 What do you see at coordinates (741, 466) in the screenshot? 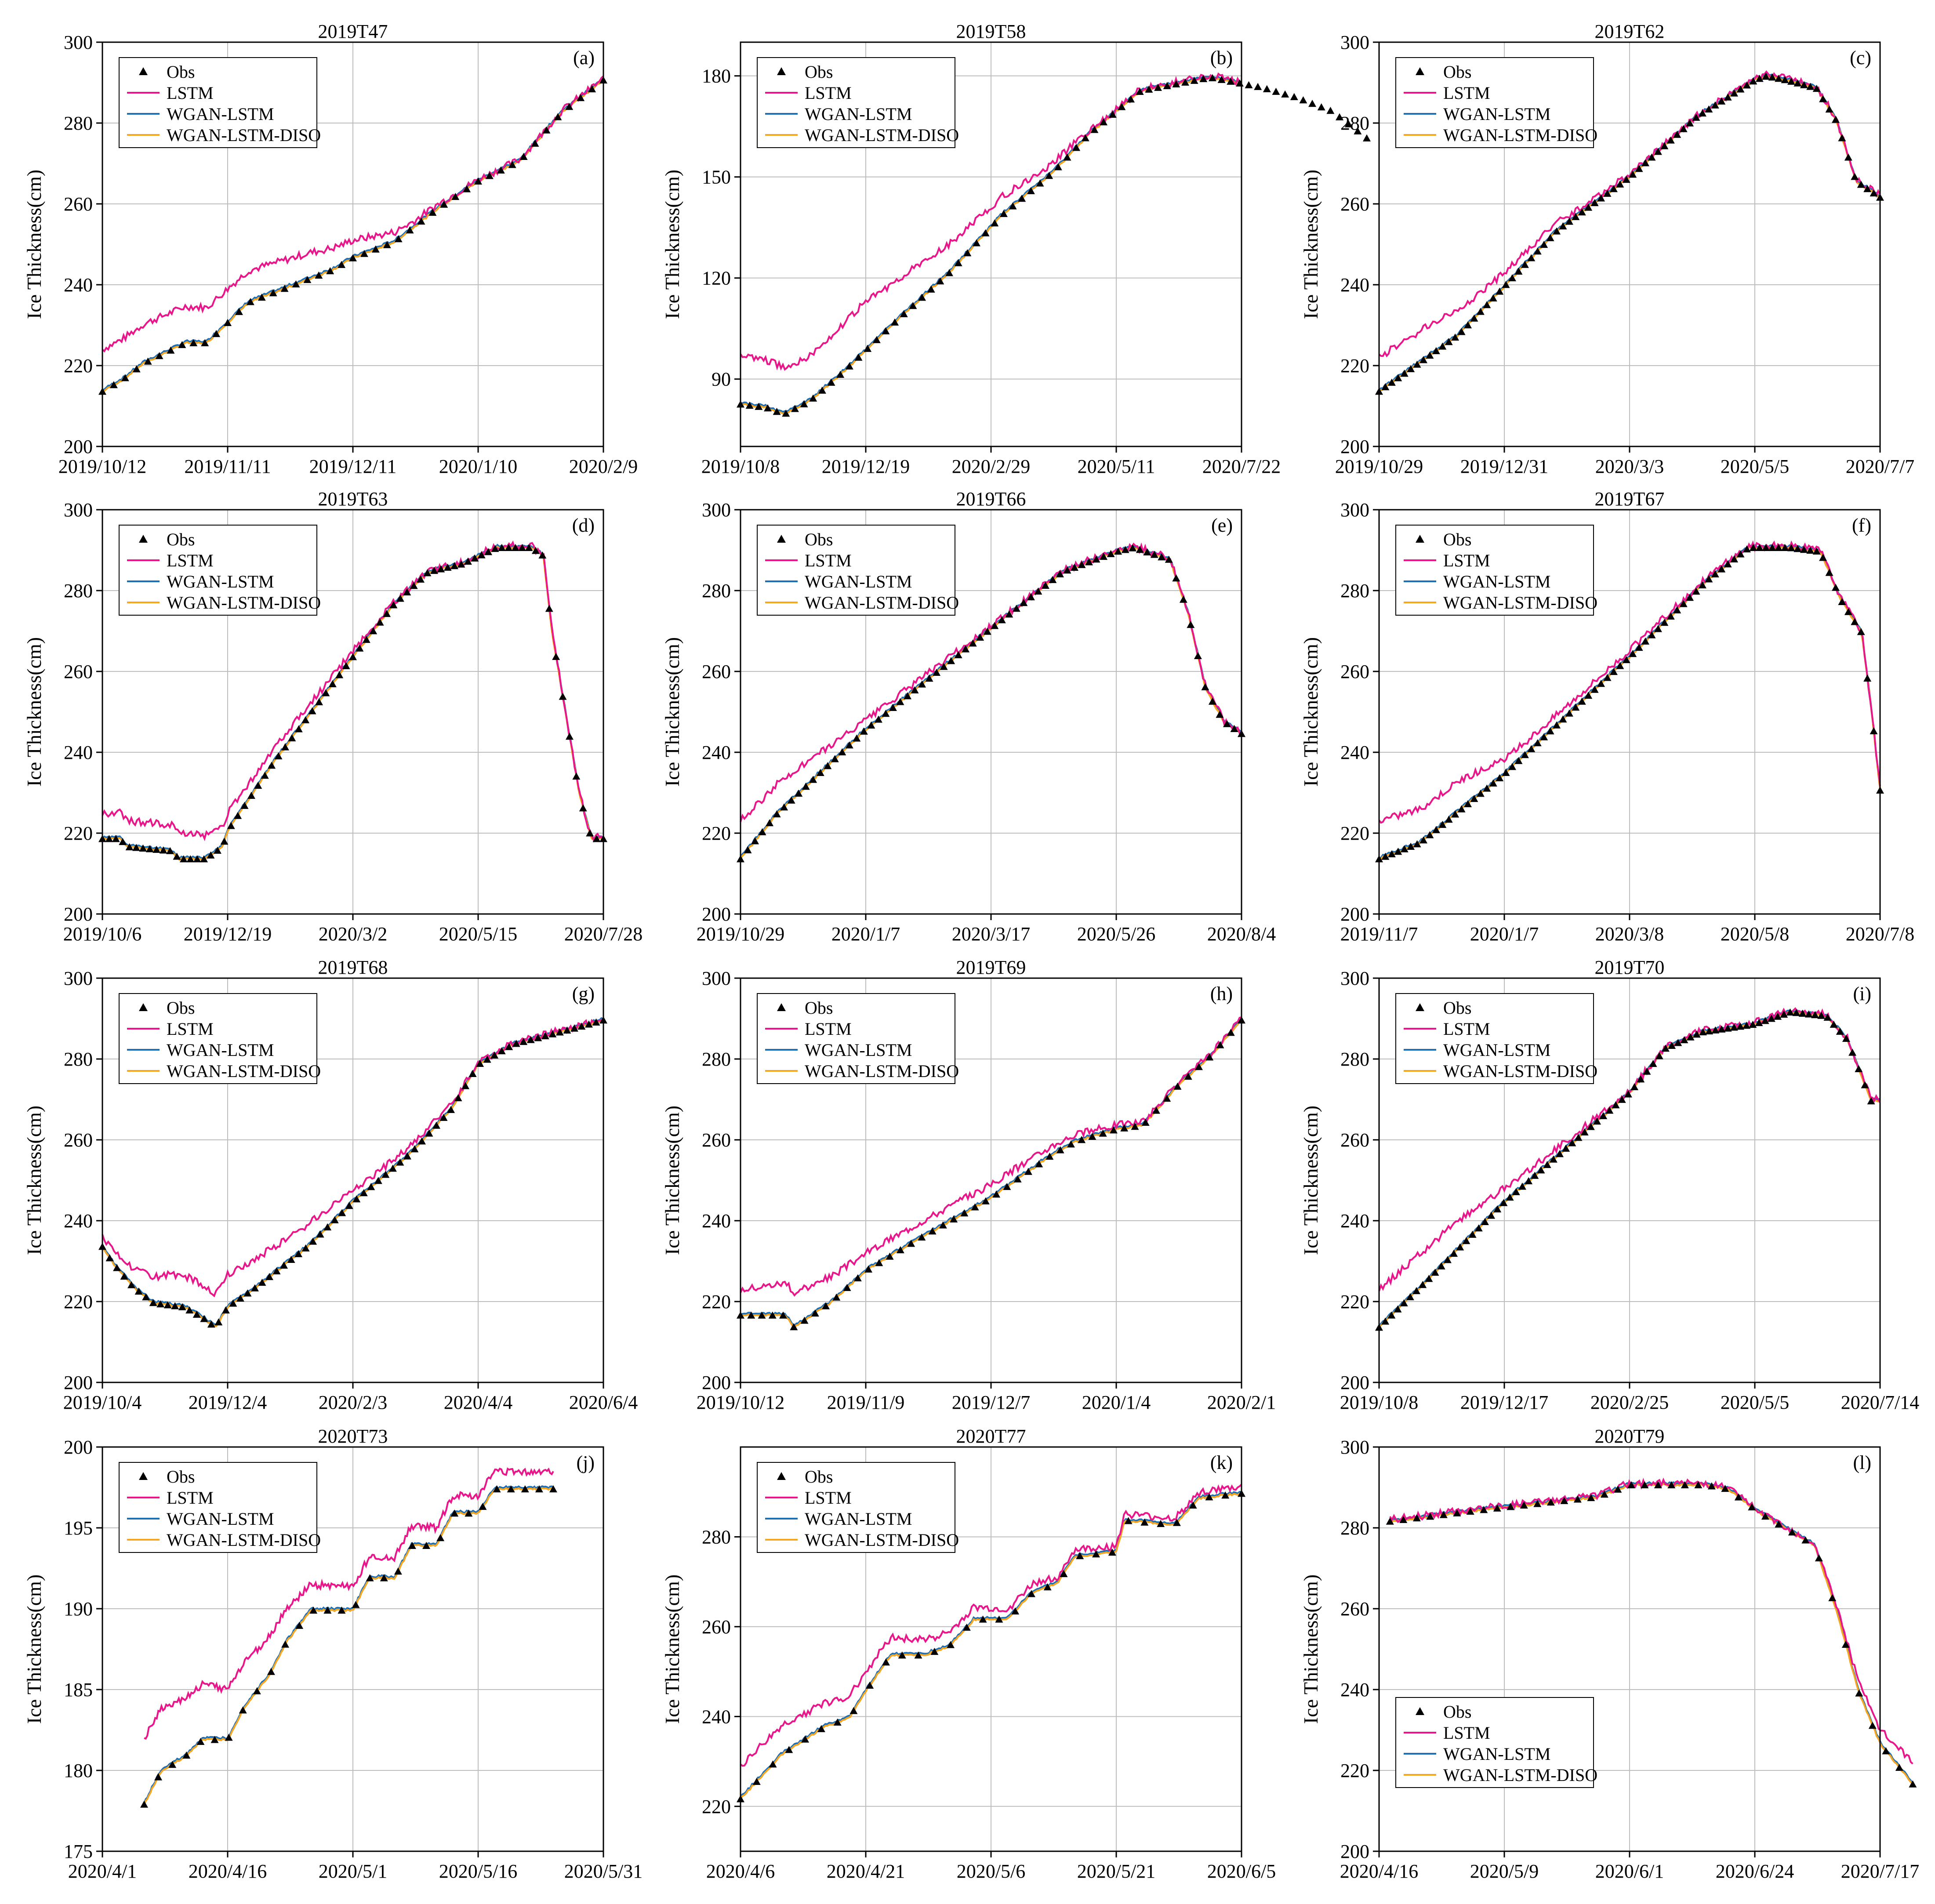
I see `x-tick-label: 2019/10/8` at bounding box center [741, 466].